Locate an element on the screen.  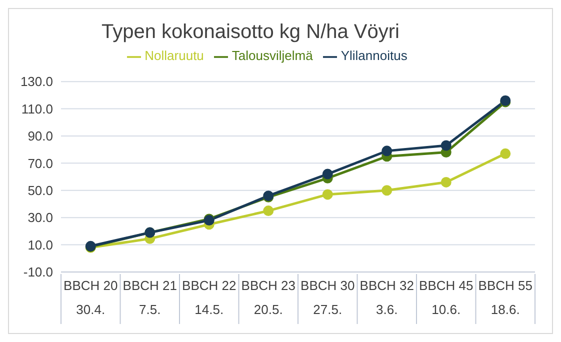
x-tick-label: BBCH 45 10.6. is located at coordinates (446, 297).